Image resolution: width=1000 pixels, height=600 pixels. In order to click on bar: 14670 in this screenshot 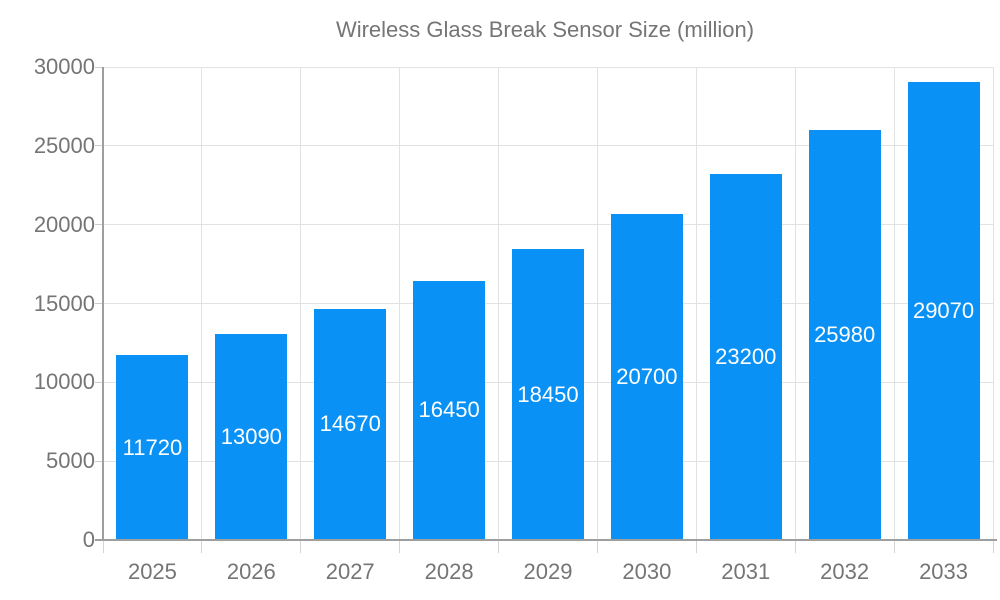, I will do `click(350, 424)`.